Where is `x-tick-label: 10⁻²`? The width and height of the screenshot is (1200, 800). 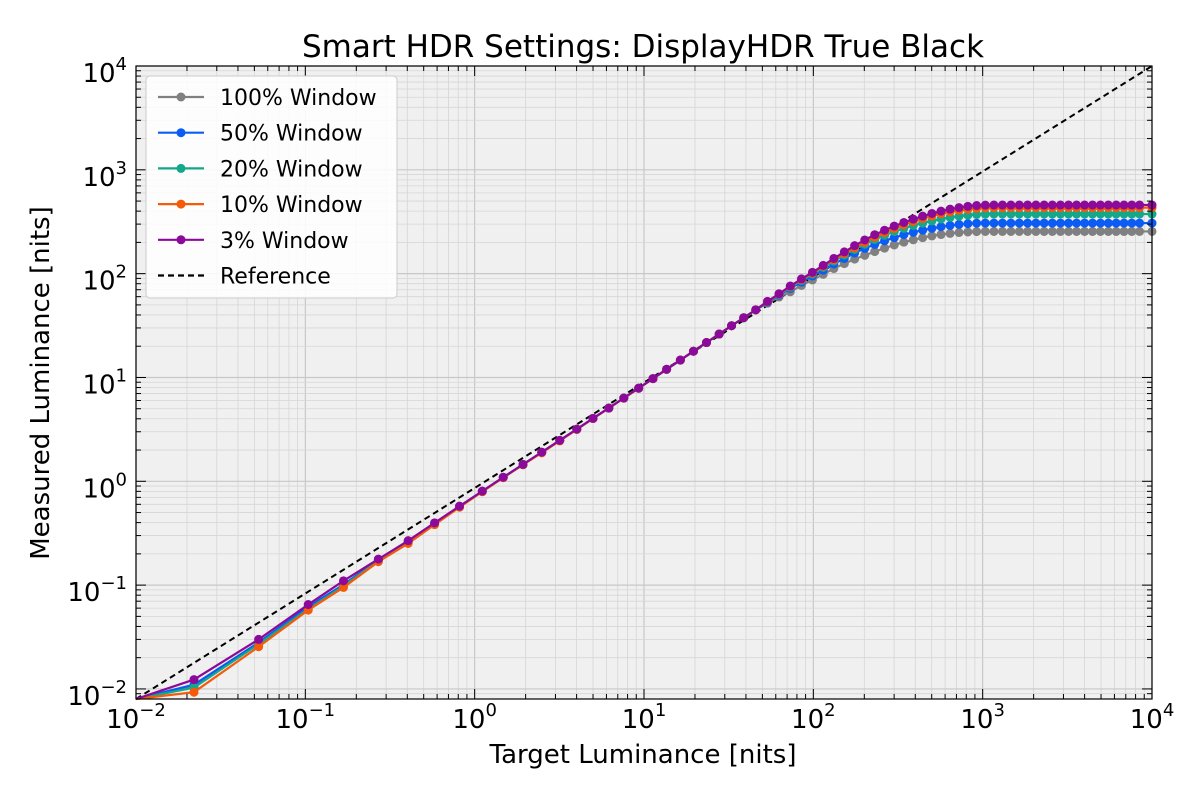 x-tick-label: 10⁻² is located at coordinates (136, 717).